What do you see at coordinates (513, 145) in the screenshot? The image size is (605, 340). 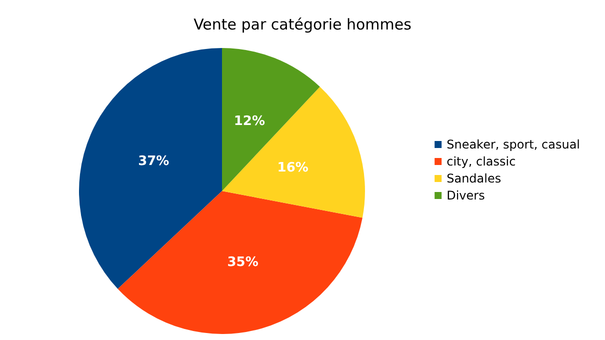 I see `legend-label: Sneaker, sport, casual` at bounding box center [513, 145].